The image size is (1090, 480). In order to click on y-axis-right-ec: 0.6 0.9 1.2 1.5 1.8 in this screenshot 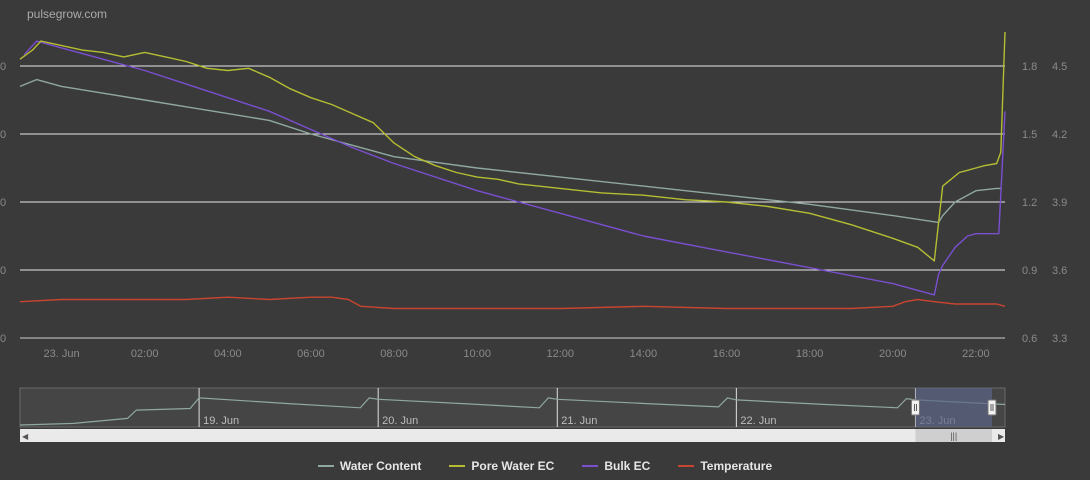, I will do `click(1029, 203)`.